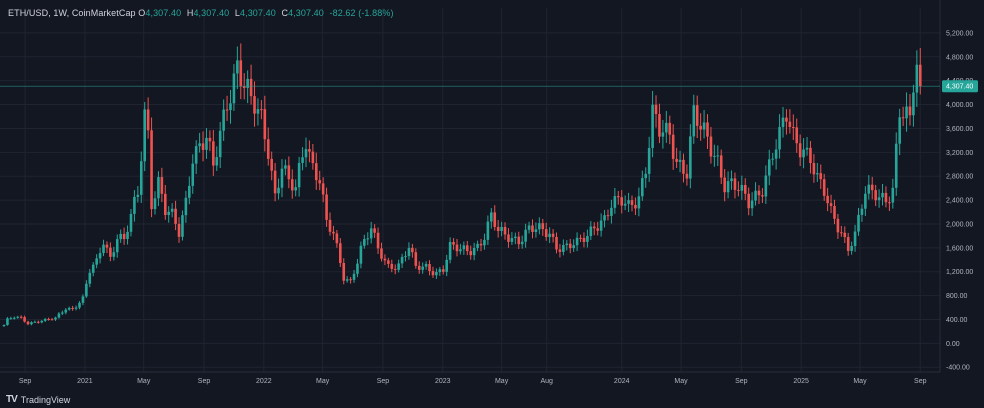  What do you see at coordinates (28, 13) in the screenshot?
I see `symbol-label: ETH/USD` at bounding box center [28, 13].